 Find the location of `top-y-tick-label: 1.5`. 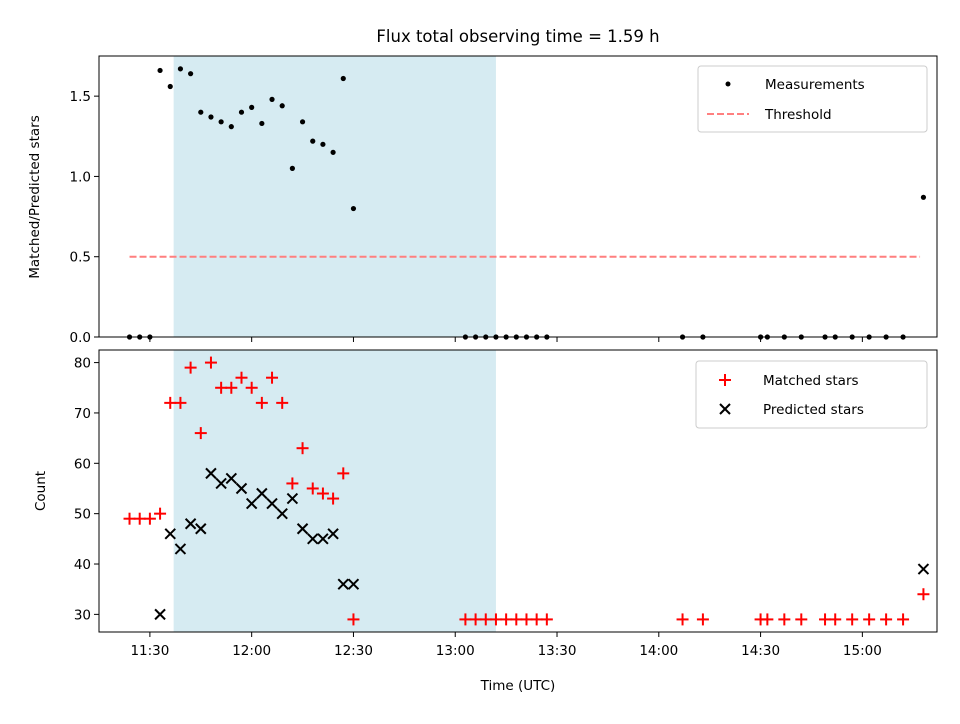

top-y-tick-label: 1.5 is located at coordinates (80, 97).